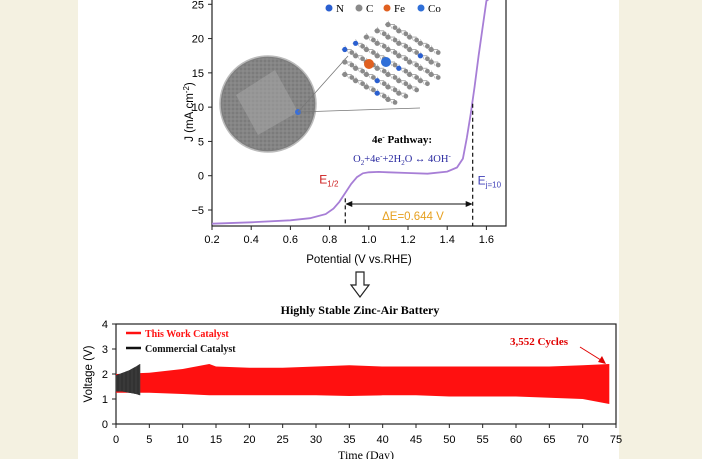 This screenshot has width=702, height=459. Describe the element at coordinates (105, 425) in the screenshot. I see `battery-y-tick-label: 0` at that location.